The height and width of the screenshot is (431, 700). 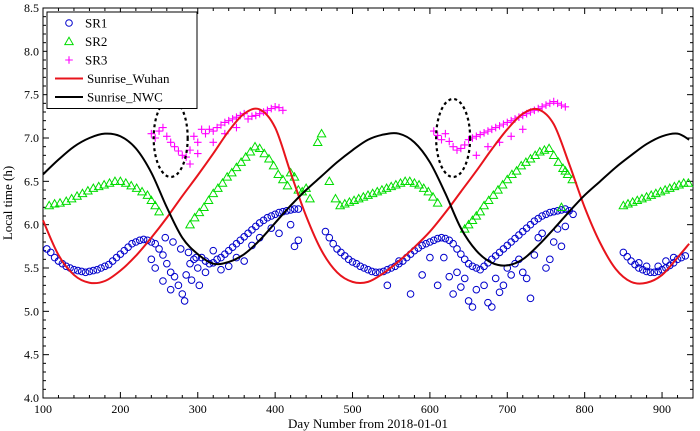 I want to click on x-tick-label: 900, so click(x=662, y=409).